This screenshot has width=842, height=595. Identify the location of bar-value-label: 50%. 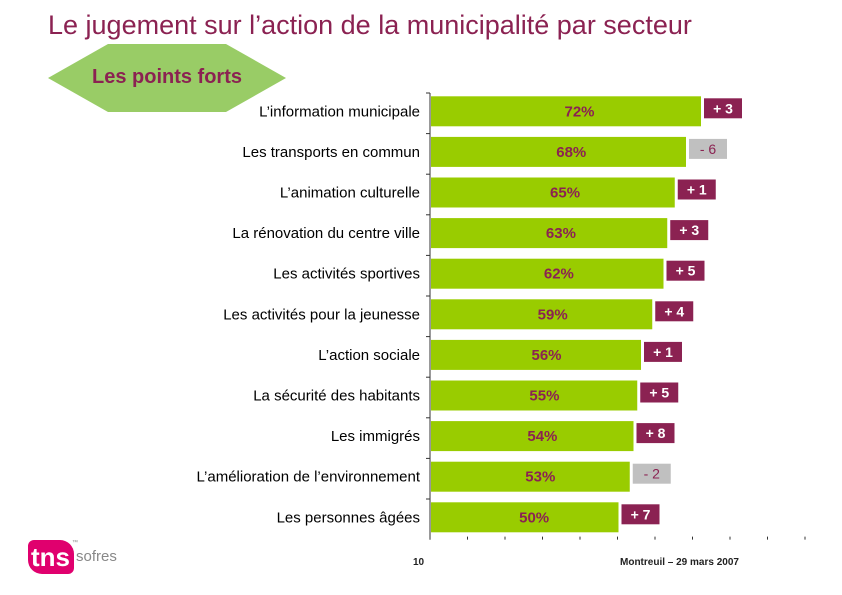
(534, 517).